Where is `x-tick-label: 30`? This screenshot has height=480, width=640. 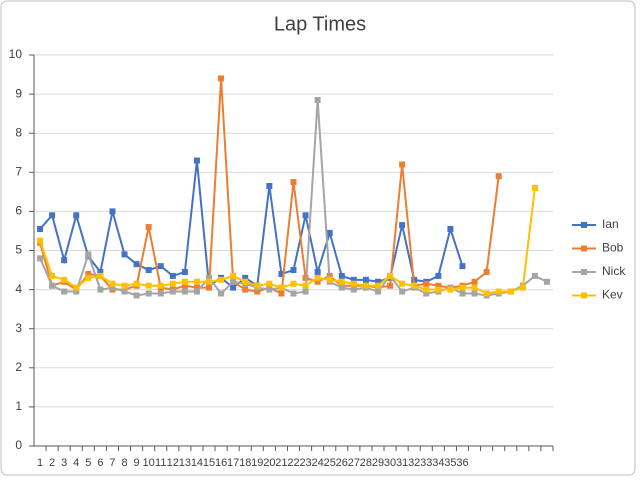
x-tick-label: 30 is located at coordinates (390, 463).